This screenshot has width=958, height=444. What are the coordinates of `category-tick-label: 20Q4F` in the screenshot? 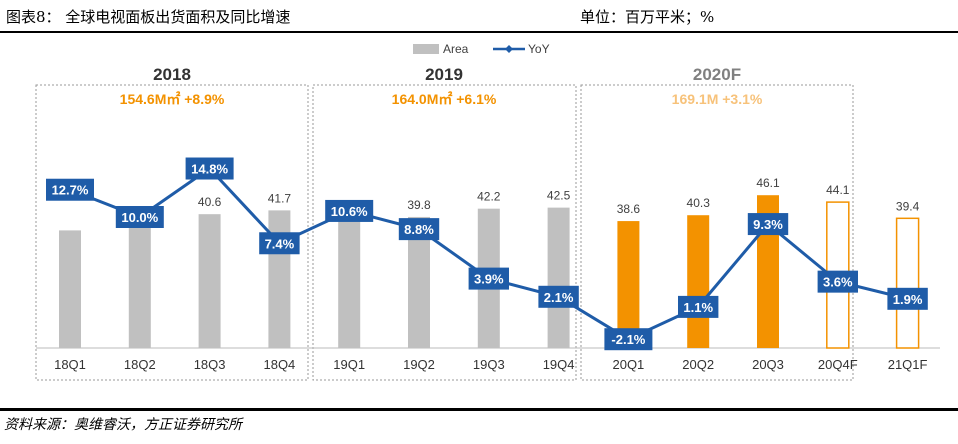 It's located at (838, 364).